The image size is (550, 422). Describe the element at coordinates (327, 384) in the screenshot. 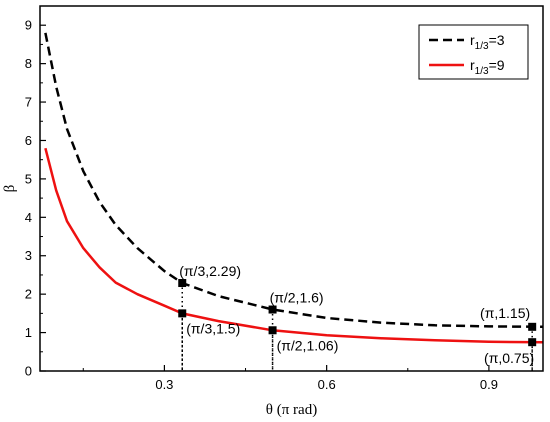

I see `x-tick-label: 0.6` at that location.